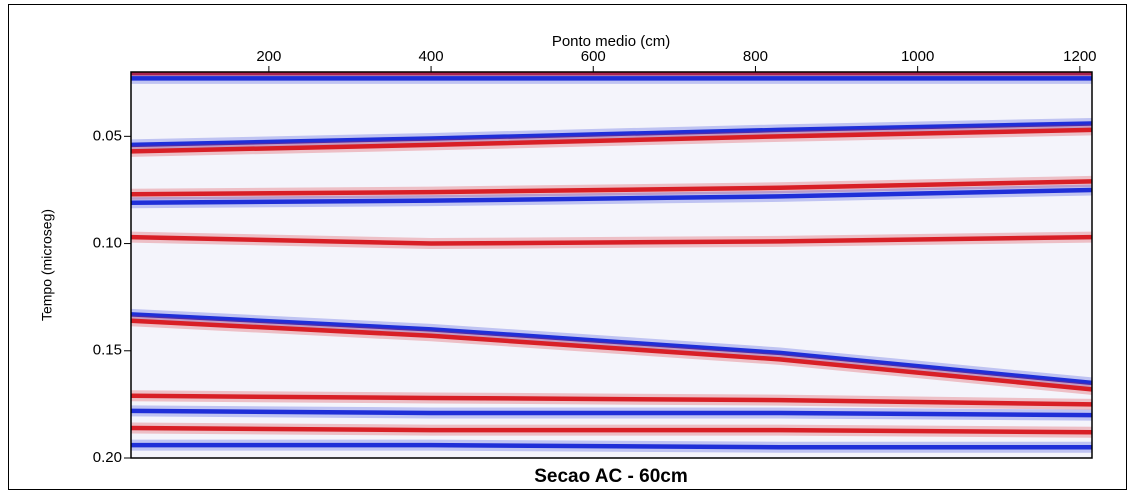 Image resolution: width=1135 pixels, height=494 pixels. What do you see at coordinates (611, 41) in the screenshot?
I see `x-axis-label: Ponto medio (cm)` at bounding box center [611, 41].